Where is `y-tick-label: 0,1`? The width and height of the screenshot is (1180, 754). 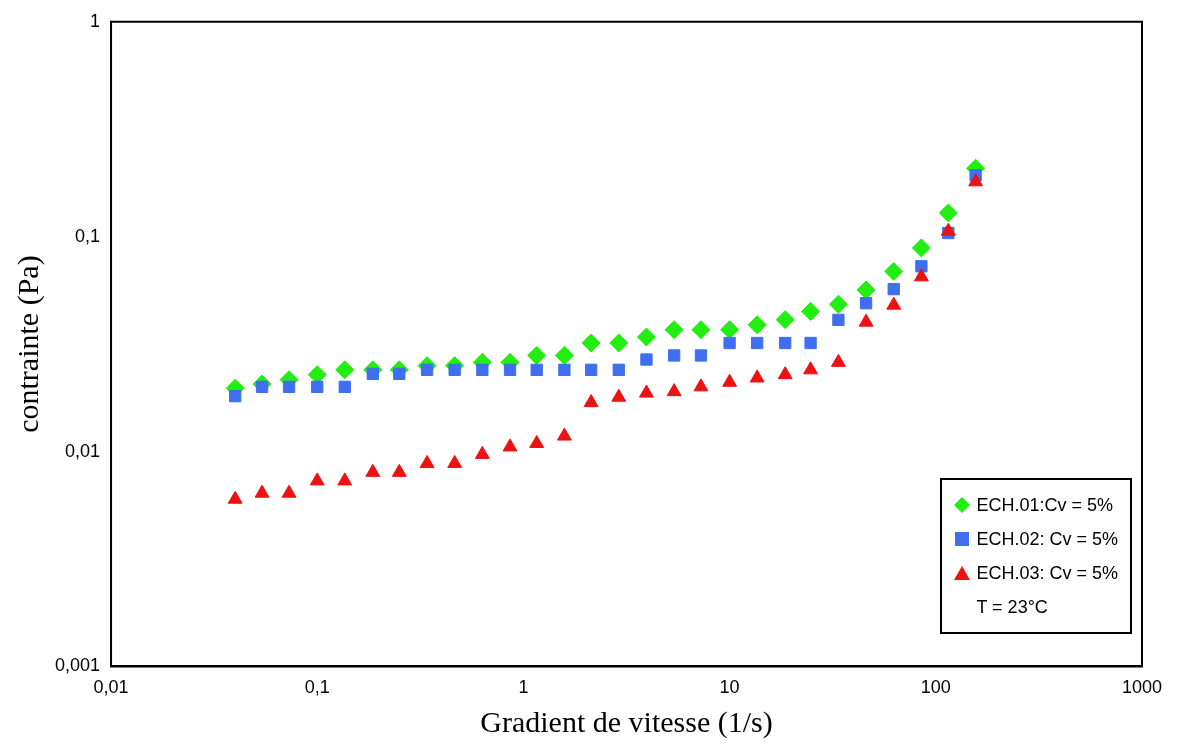 y-tick-label: 0,1 is located at coordinates (88, 235).